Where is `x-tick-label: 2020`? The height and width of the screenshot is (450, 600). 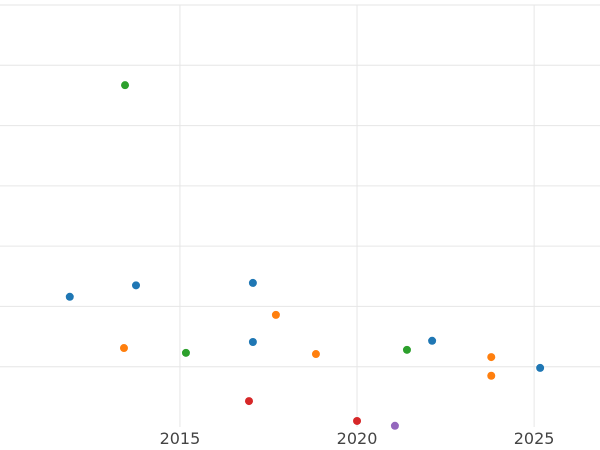 x-tick-label: 2020 is located at coordinates (357, 438).